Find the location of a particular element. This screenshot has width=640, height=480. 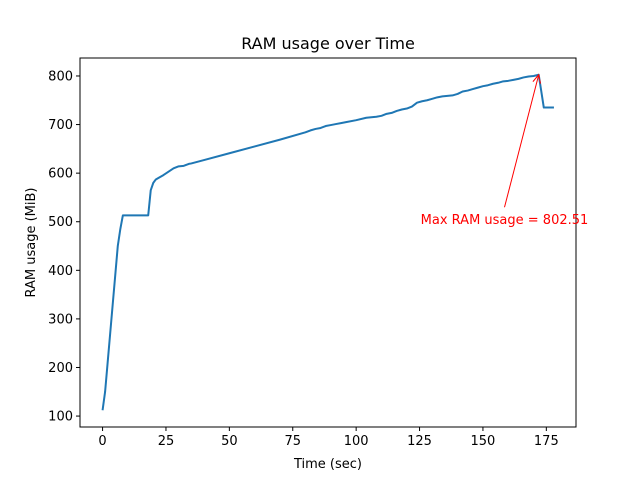

x-tick-label: 0 is located at coordinates (102, 441).